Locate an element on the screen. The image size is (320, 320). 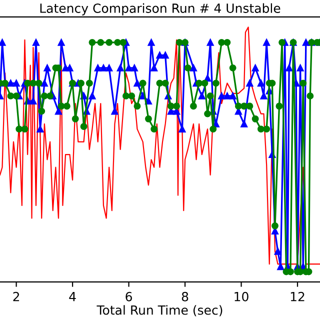
x-tick-label: 2 is located at coordinates (16, 297).